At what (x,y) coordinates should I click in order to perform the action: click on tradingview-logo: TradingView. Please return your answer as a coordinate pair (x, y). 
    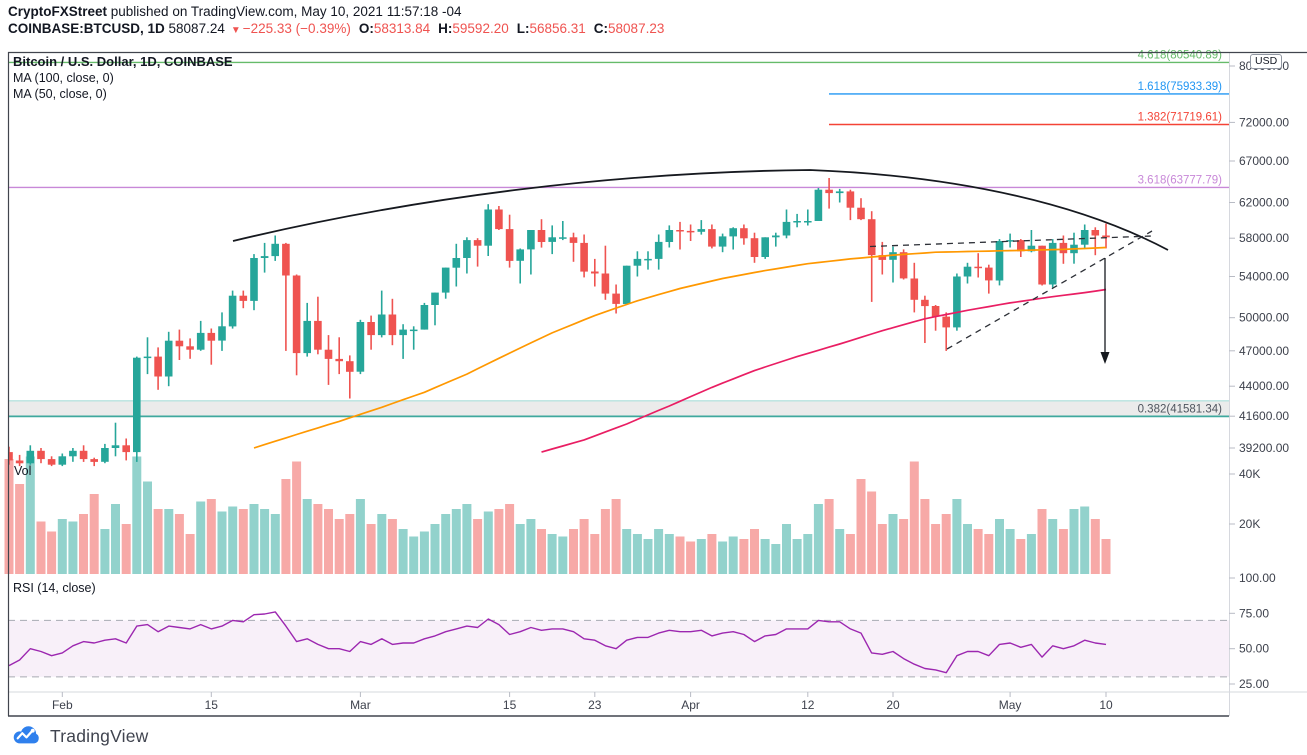
    Looking at the image, I should click on (79, 736).